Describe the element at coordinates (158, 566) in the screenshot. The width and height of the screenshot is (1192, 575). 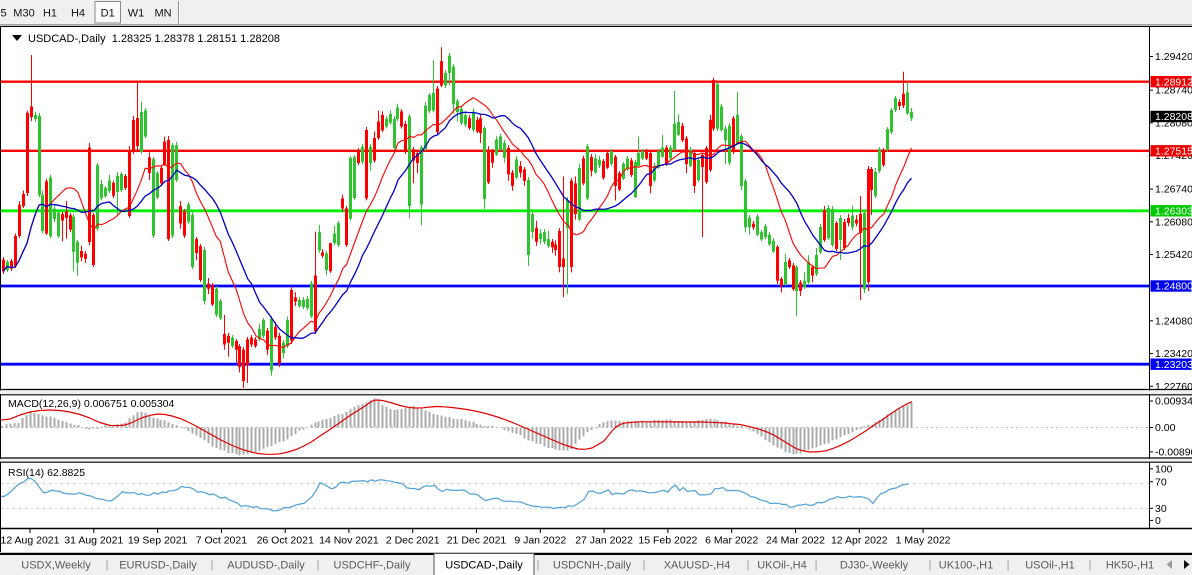
I see `svg-text: EURUSD-,Daily` at that location.